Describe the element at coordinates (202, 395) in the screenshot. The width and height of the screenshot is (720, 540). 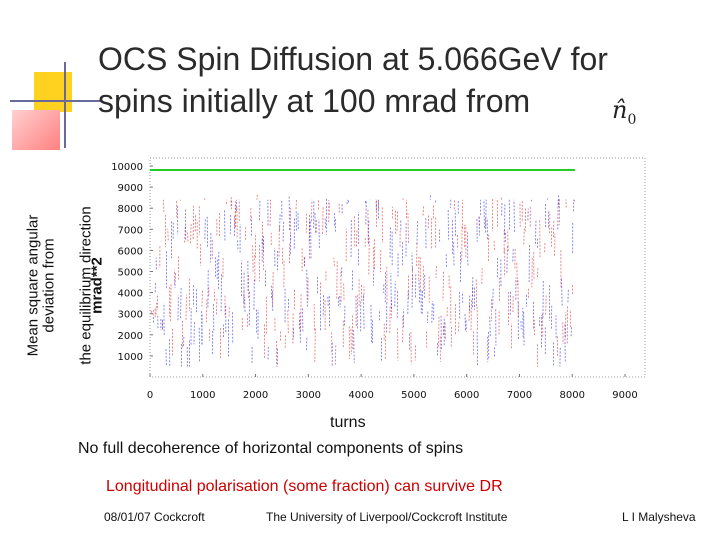
I see `x-tick-label: 1000` at that location.